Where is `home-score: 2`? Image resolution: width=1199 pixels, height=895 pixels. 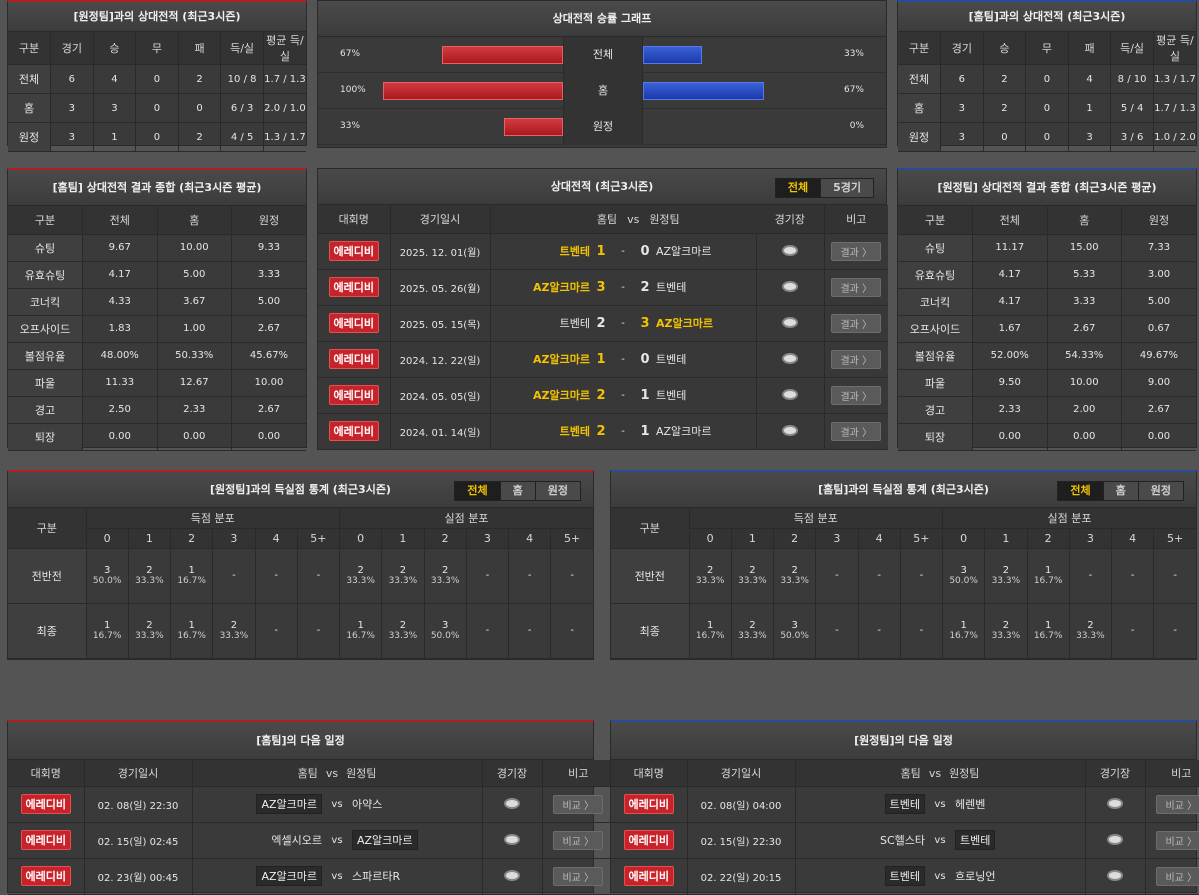
home-score: 2 is located at coordinates (601, 323).